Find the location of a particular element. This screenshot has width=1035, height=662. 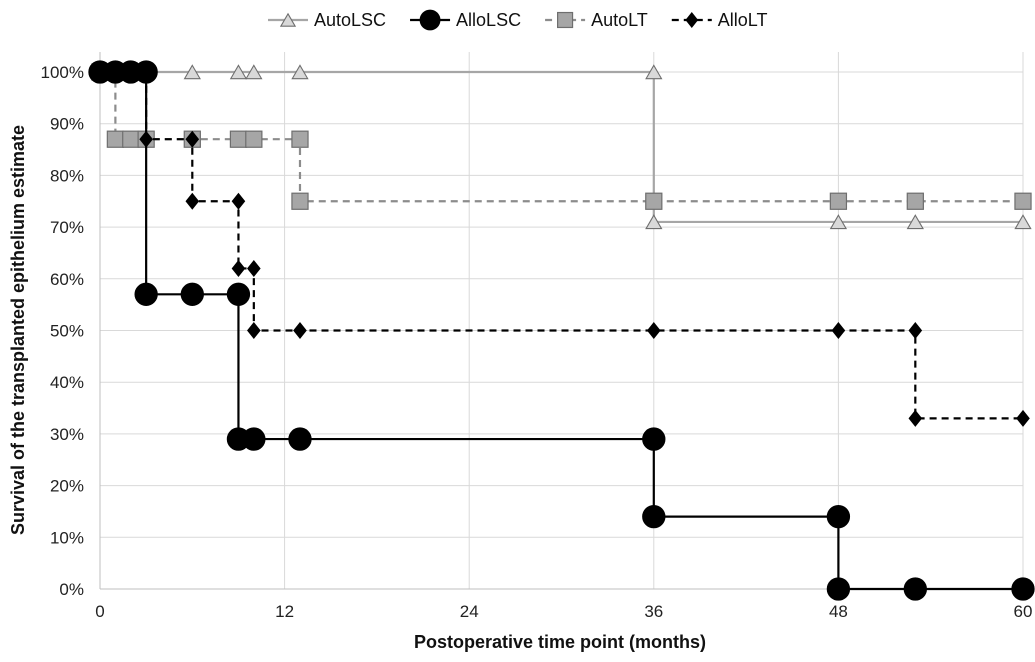

y-tick-label: 0% is located at coordinates (71, 589).